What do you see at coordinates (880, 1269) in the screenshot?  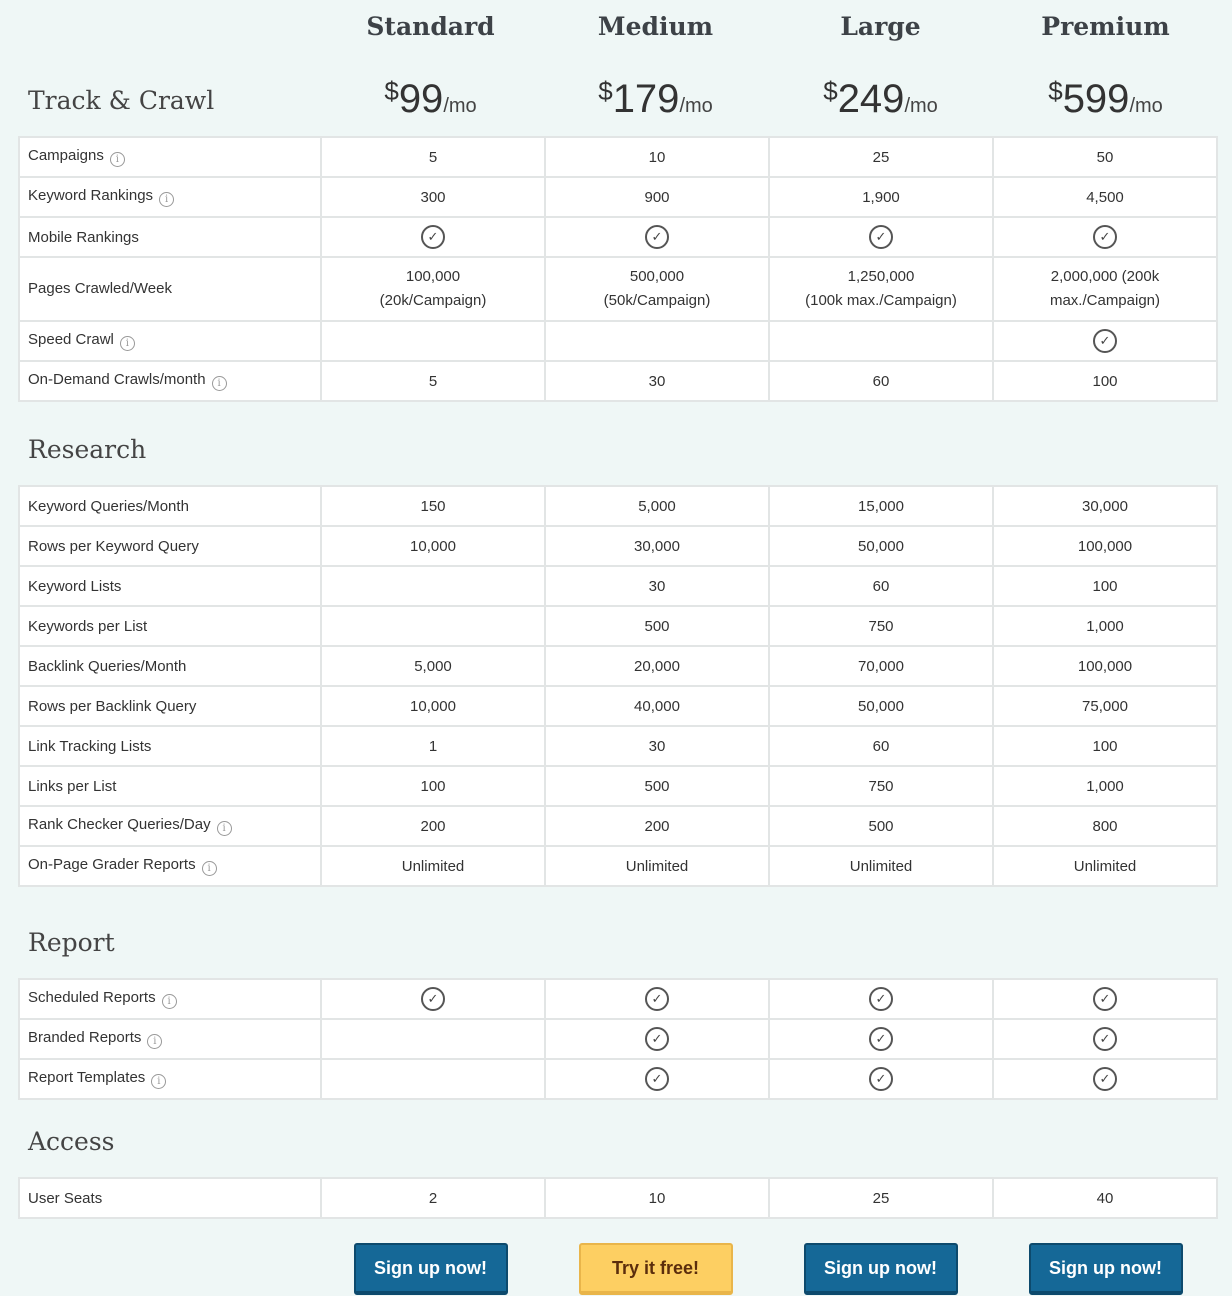 I see `sign-up-button-large: Sign up now!` at bounding box center [880, 1269].